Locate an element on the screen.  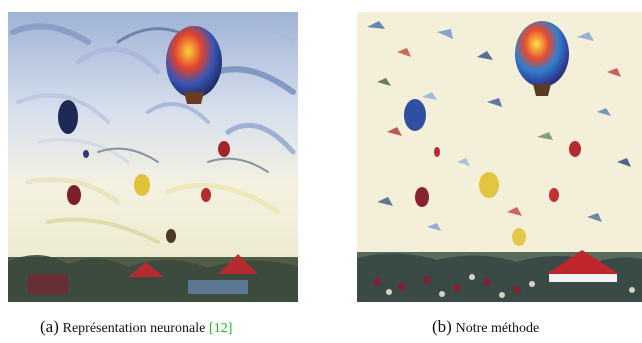
citation-link: 12 is located at coordinates (220, 328).